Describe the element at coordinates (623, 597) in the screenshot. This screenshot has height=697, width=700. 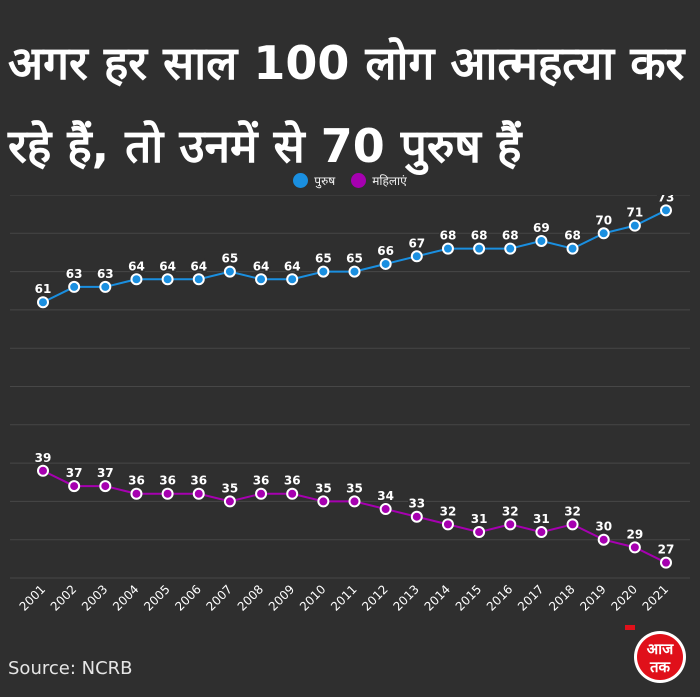
I see `x-tick-label: 2020` at that location.